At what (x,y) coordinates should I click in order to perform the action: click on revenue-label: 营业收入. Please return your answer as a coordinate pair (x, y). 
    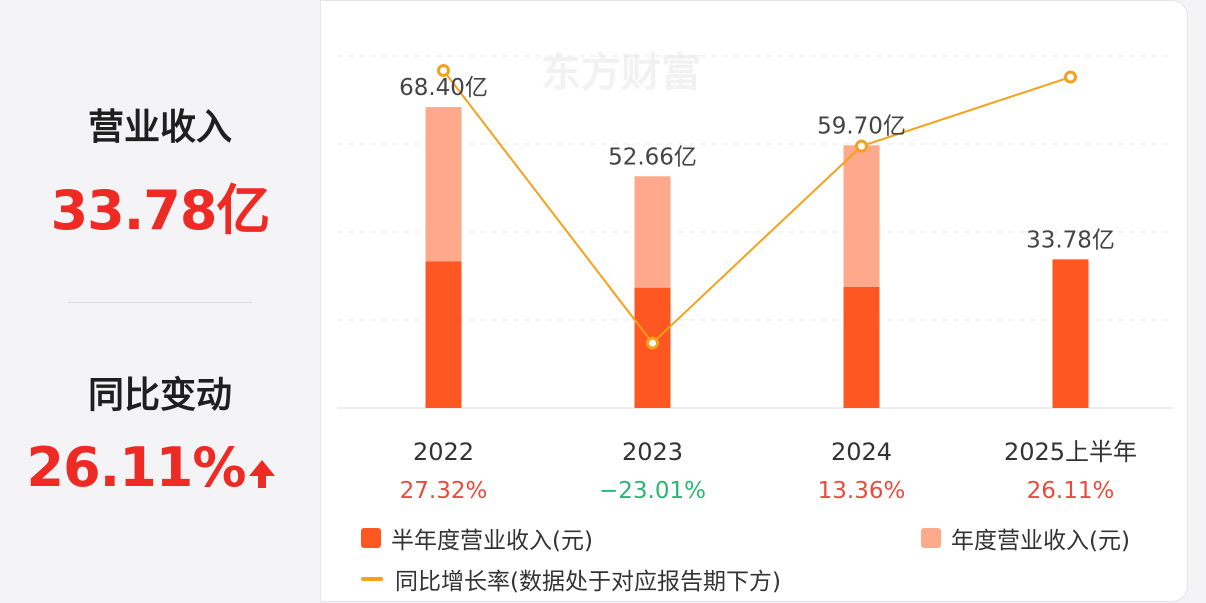
    Looking at the image, I should click on (159, 127).